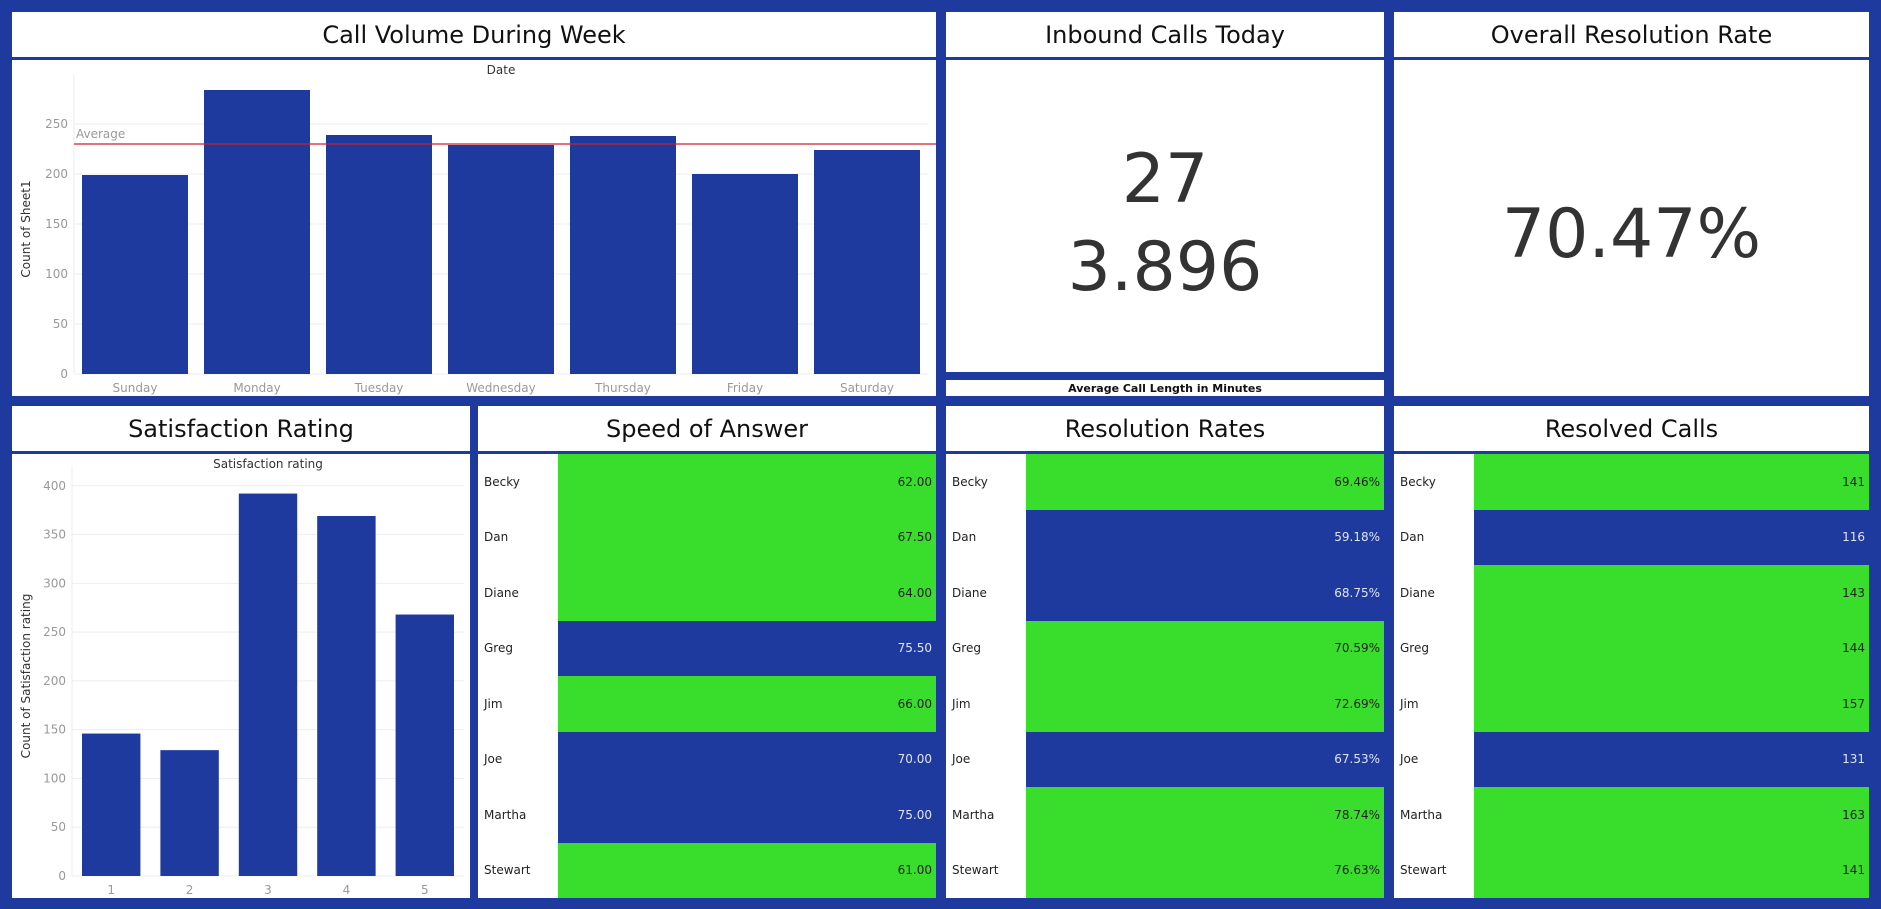 The height and width of the screenshot is (909, 1881). What do you see at coordinates (1165, 482) in the screenshot?
I see `table-row: Becky 69.46%` at bounding box center [1165, 482].